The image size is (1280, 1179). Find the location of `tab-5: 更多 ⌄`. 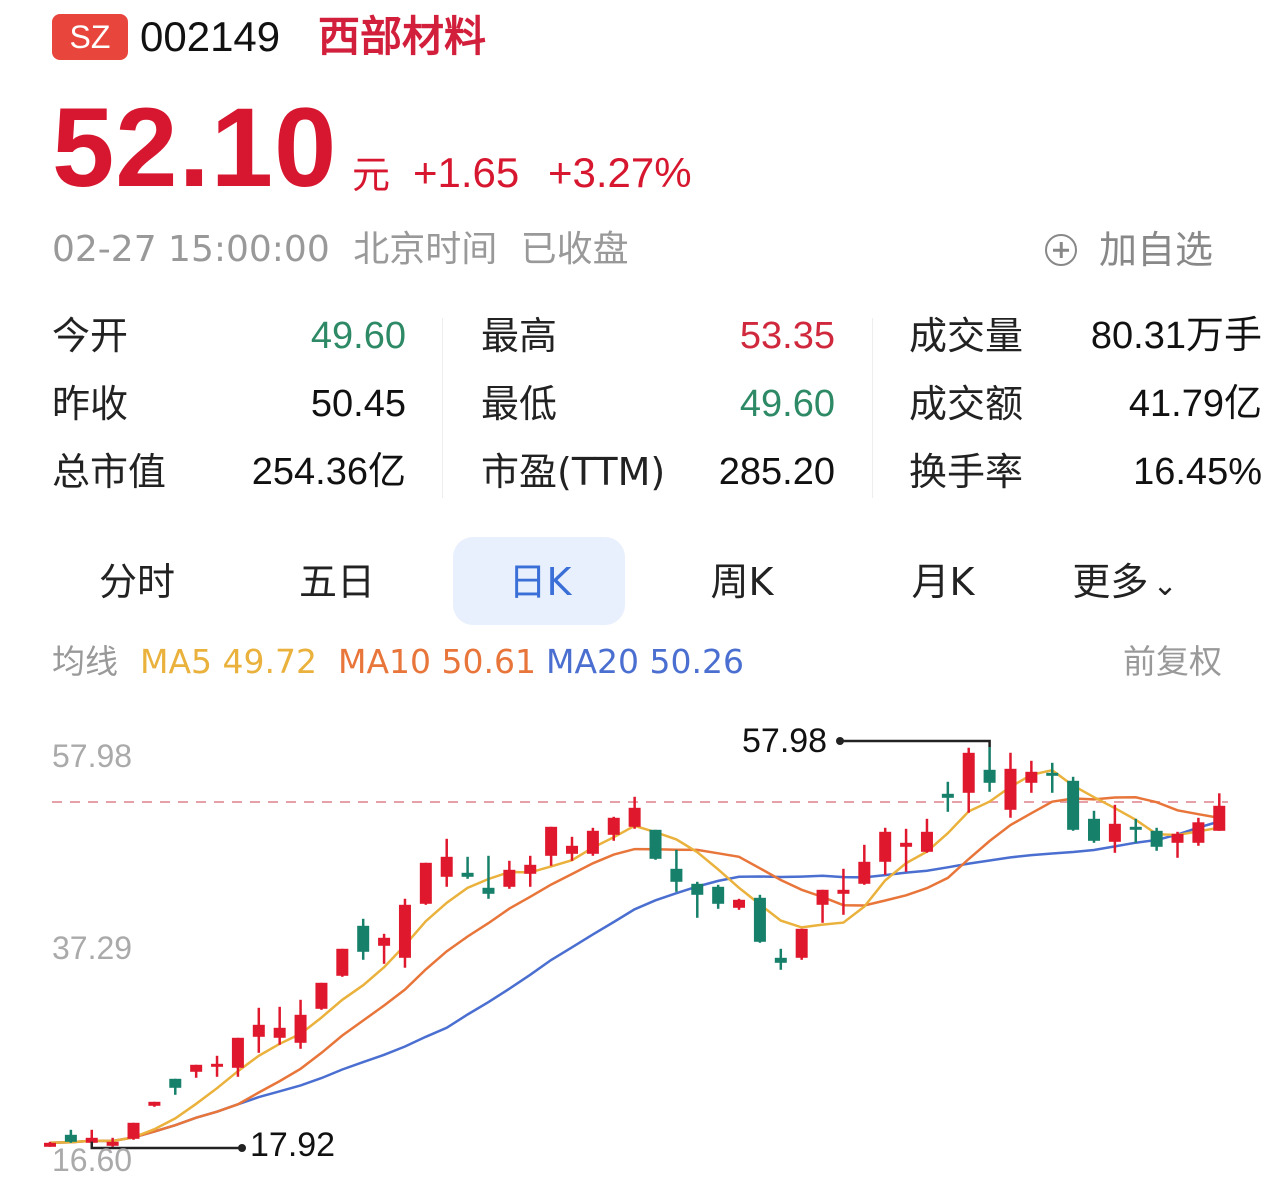

tab-5: 更多 ⌄ is located at coordinates (1124, 584).